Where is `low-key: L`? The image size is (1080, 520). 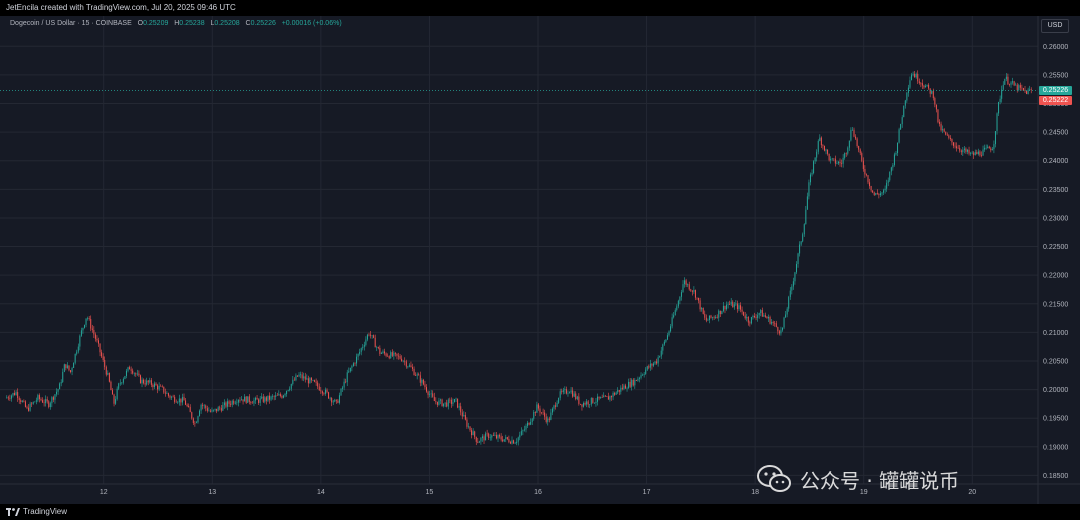 low-key: L is located at coordinates (212, 23).